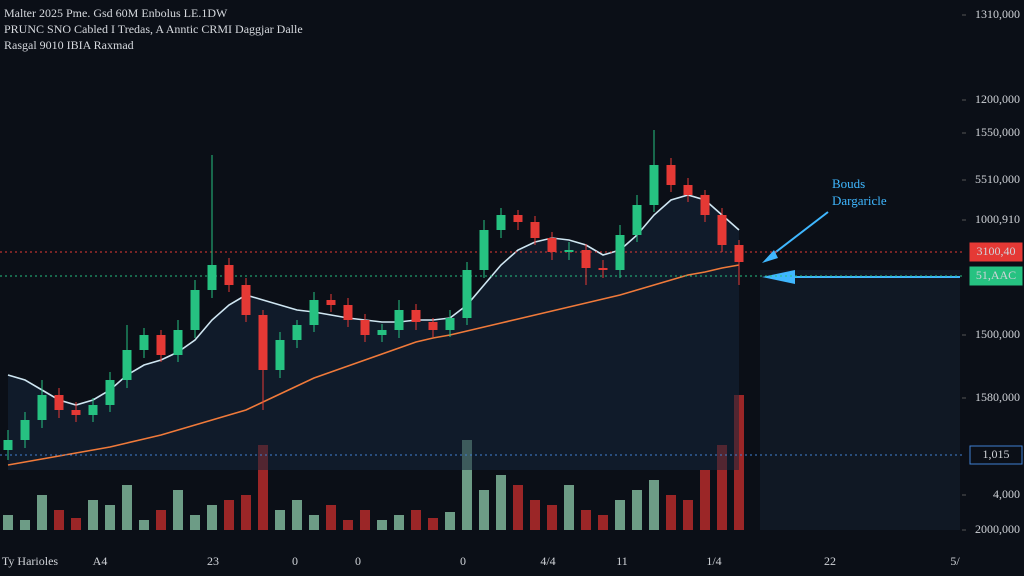 The image size is (1024, 576). Describe the element at coordinates (997, 334) in the screenshot. I see `y-tick-label: 1500,000` at that location.